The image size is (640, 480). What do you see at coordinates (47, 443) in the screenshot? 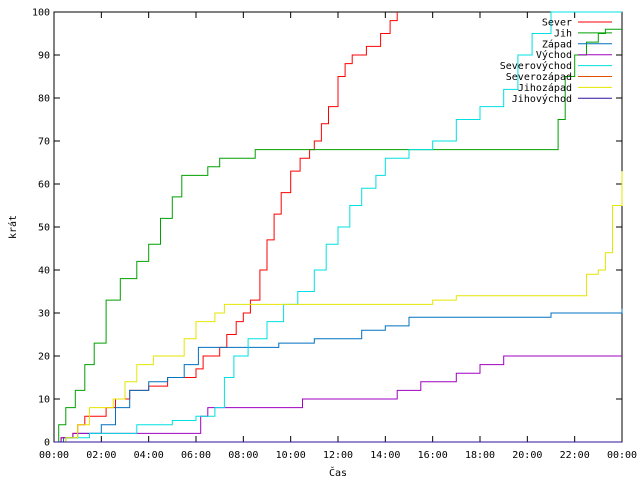
I see `y-tick-label: 0` at bounding box center [47, 443].